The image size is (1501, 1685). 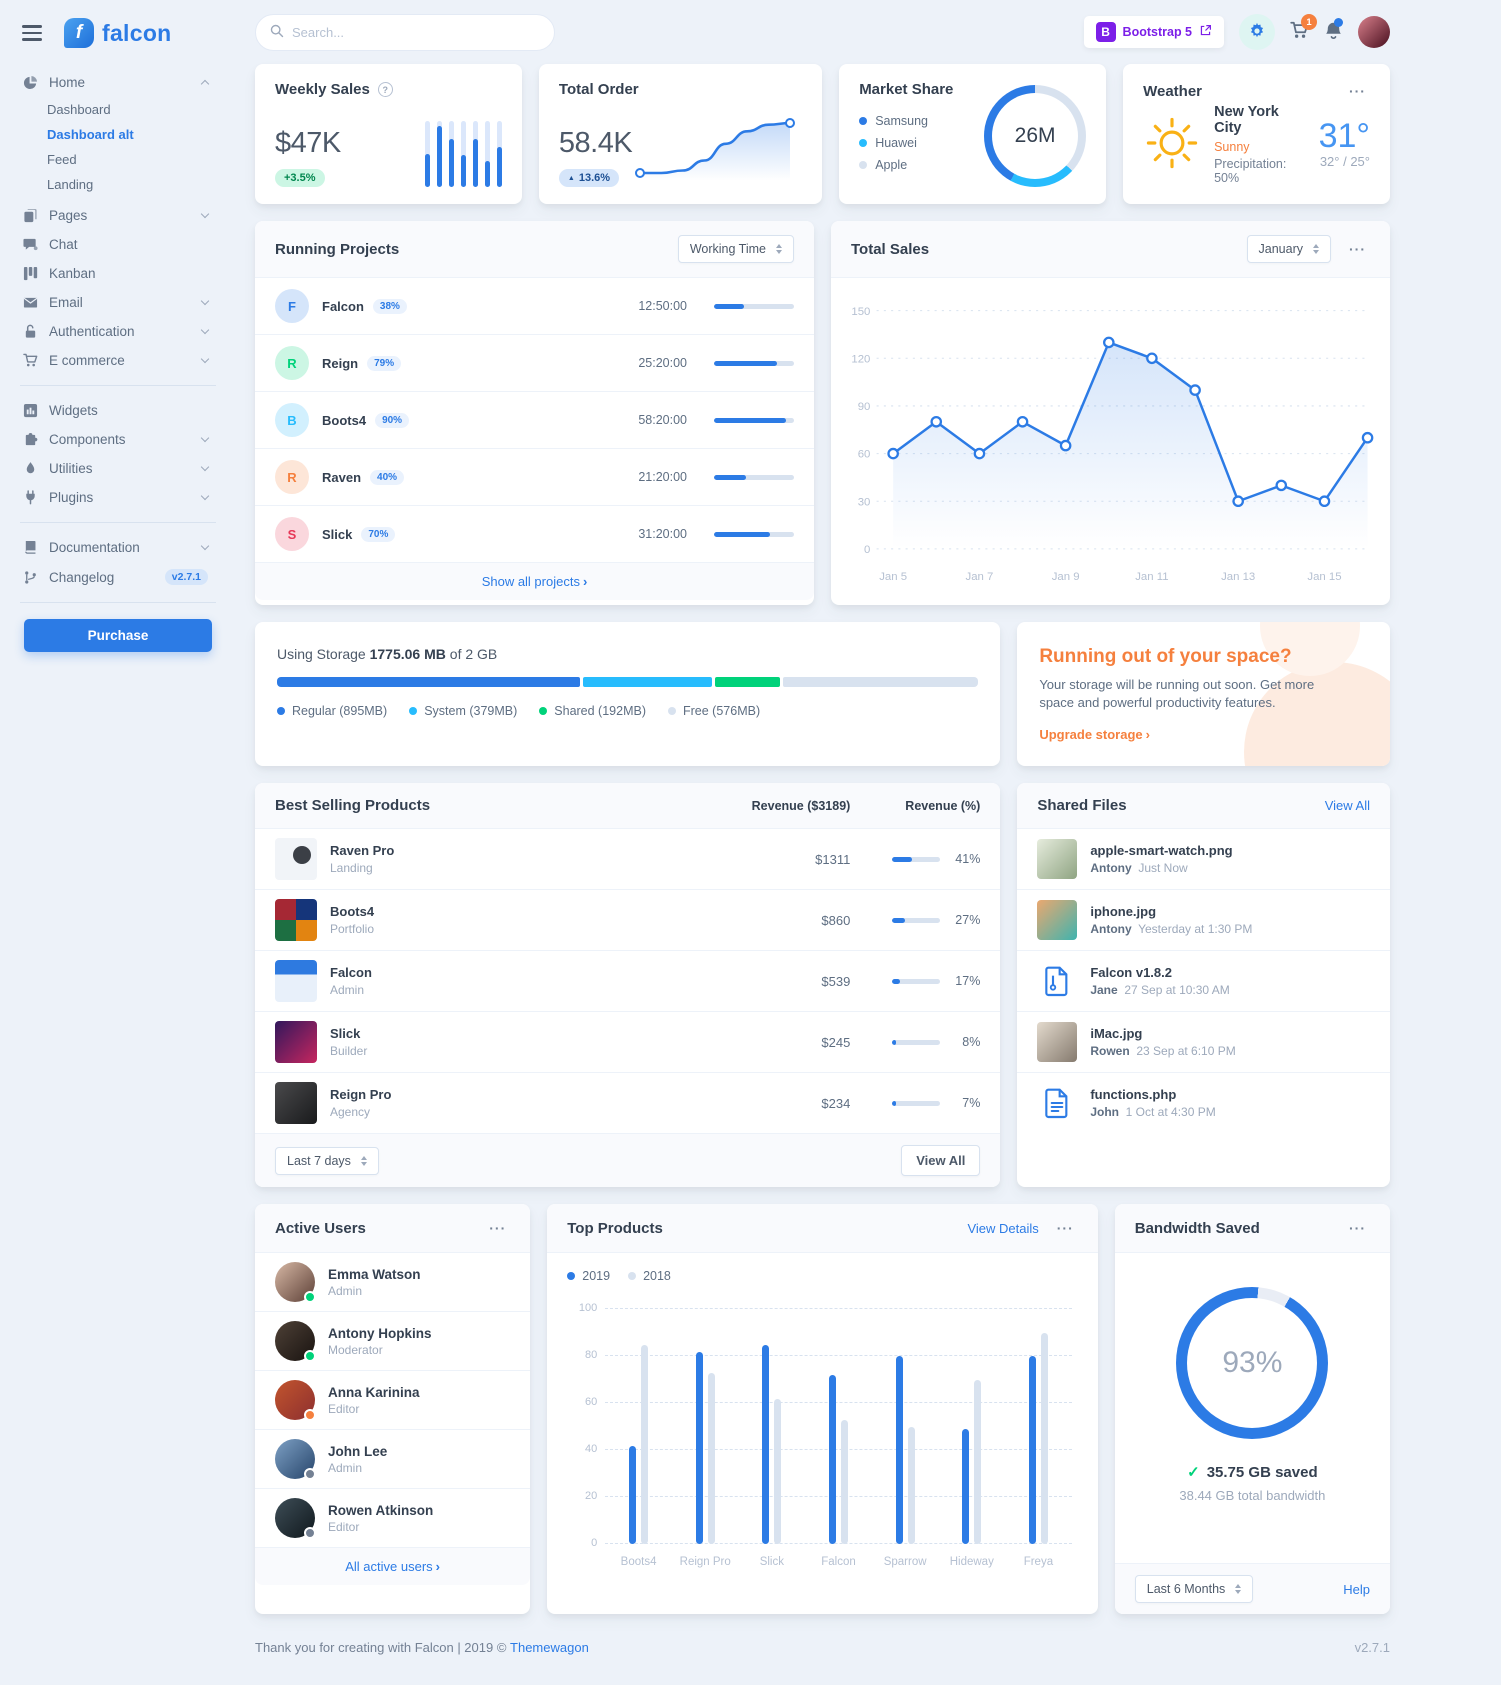 What do you see at coordinates (118, 547) in the screenshot?
I see `sidebar-item-documentation: Documentation` at bounding box center [118, 547].